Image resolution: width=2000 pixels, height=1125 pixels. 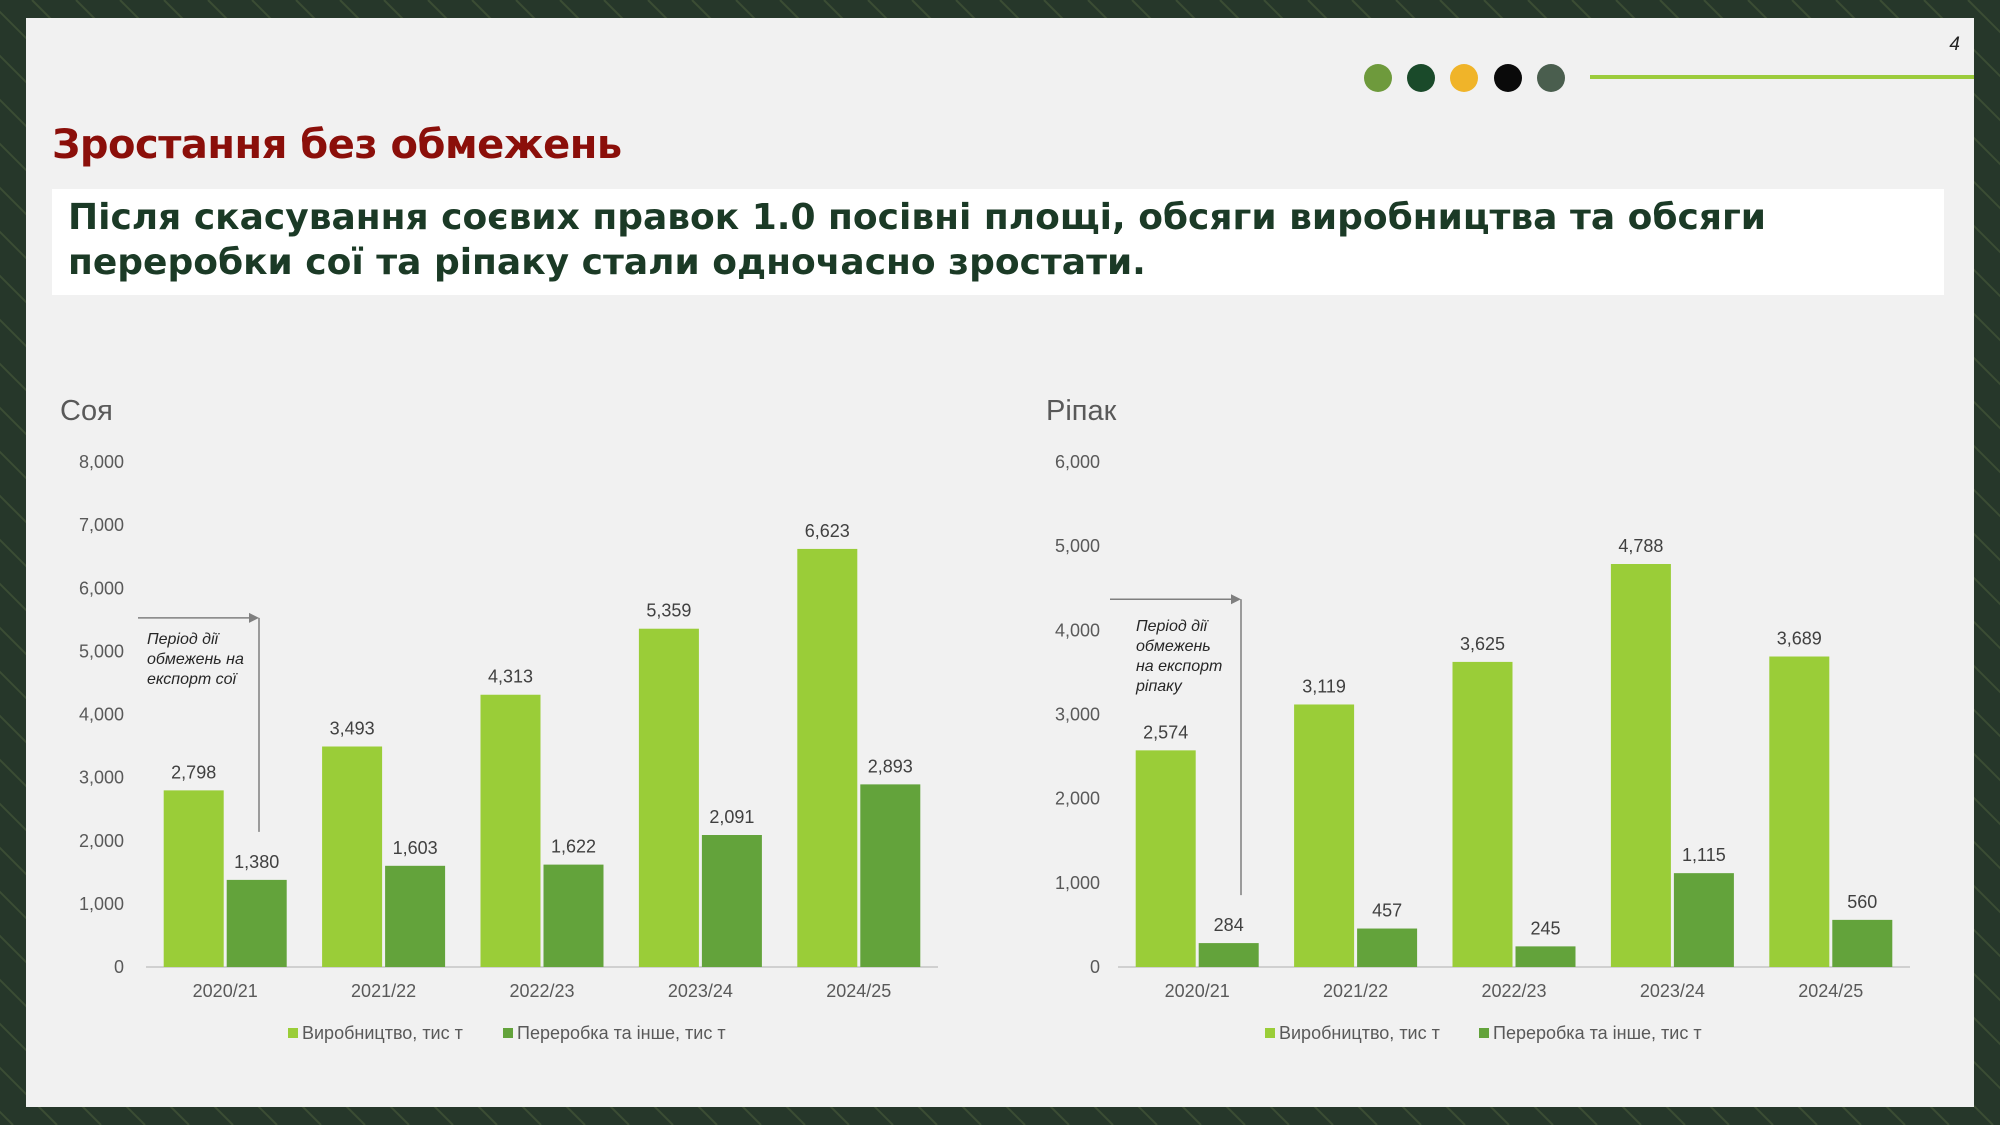 What do you see at coordinates (1229, 925) in the screenshot?
I see `data-label: 284` at bounding box center [1229, 925].